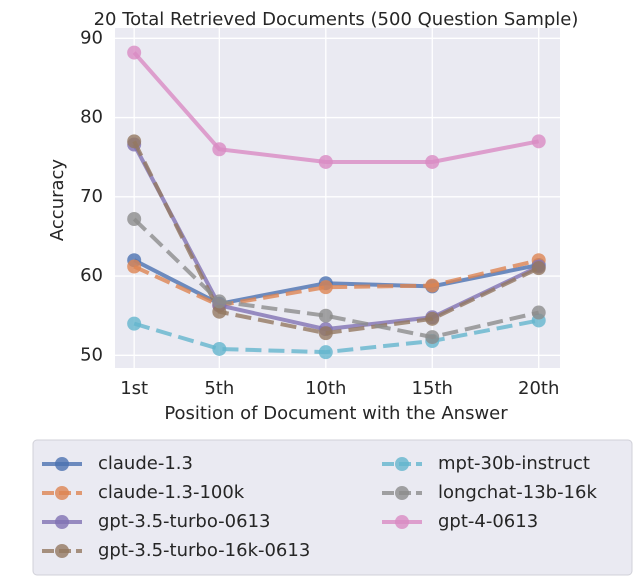  I want to click on legend-label: claude-1.3-100k, so click(171, 492).